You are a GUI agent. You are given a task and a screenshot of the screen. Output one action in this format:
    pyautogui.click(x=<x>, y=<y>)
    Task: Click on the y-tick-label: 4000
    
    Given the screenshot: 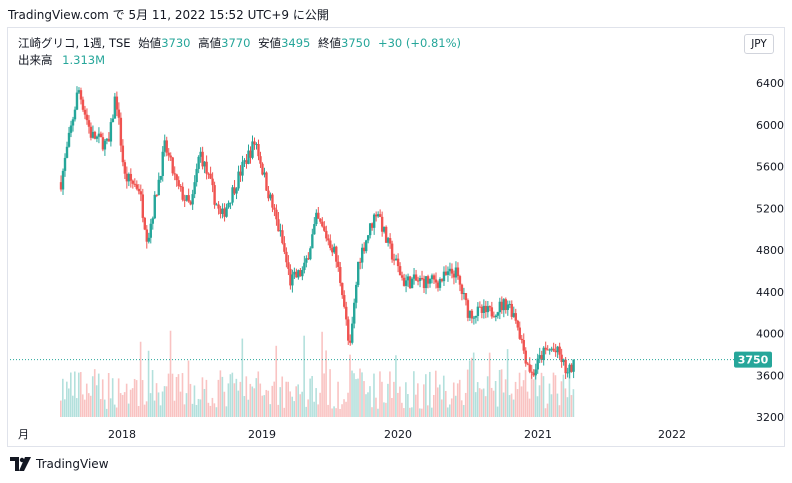 What is the action you would take?
    pyautogui.click(x=770, y=334)
    